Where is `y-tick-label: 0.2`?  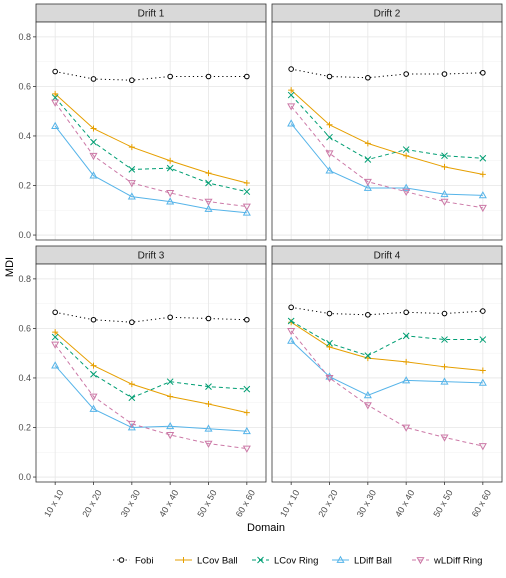
y-tick-label: 0.2 is located at coordinates (24, 428).